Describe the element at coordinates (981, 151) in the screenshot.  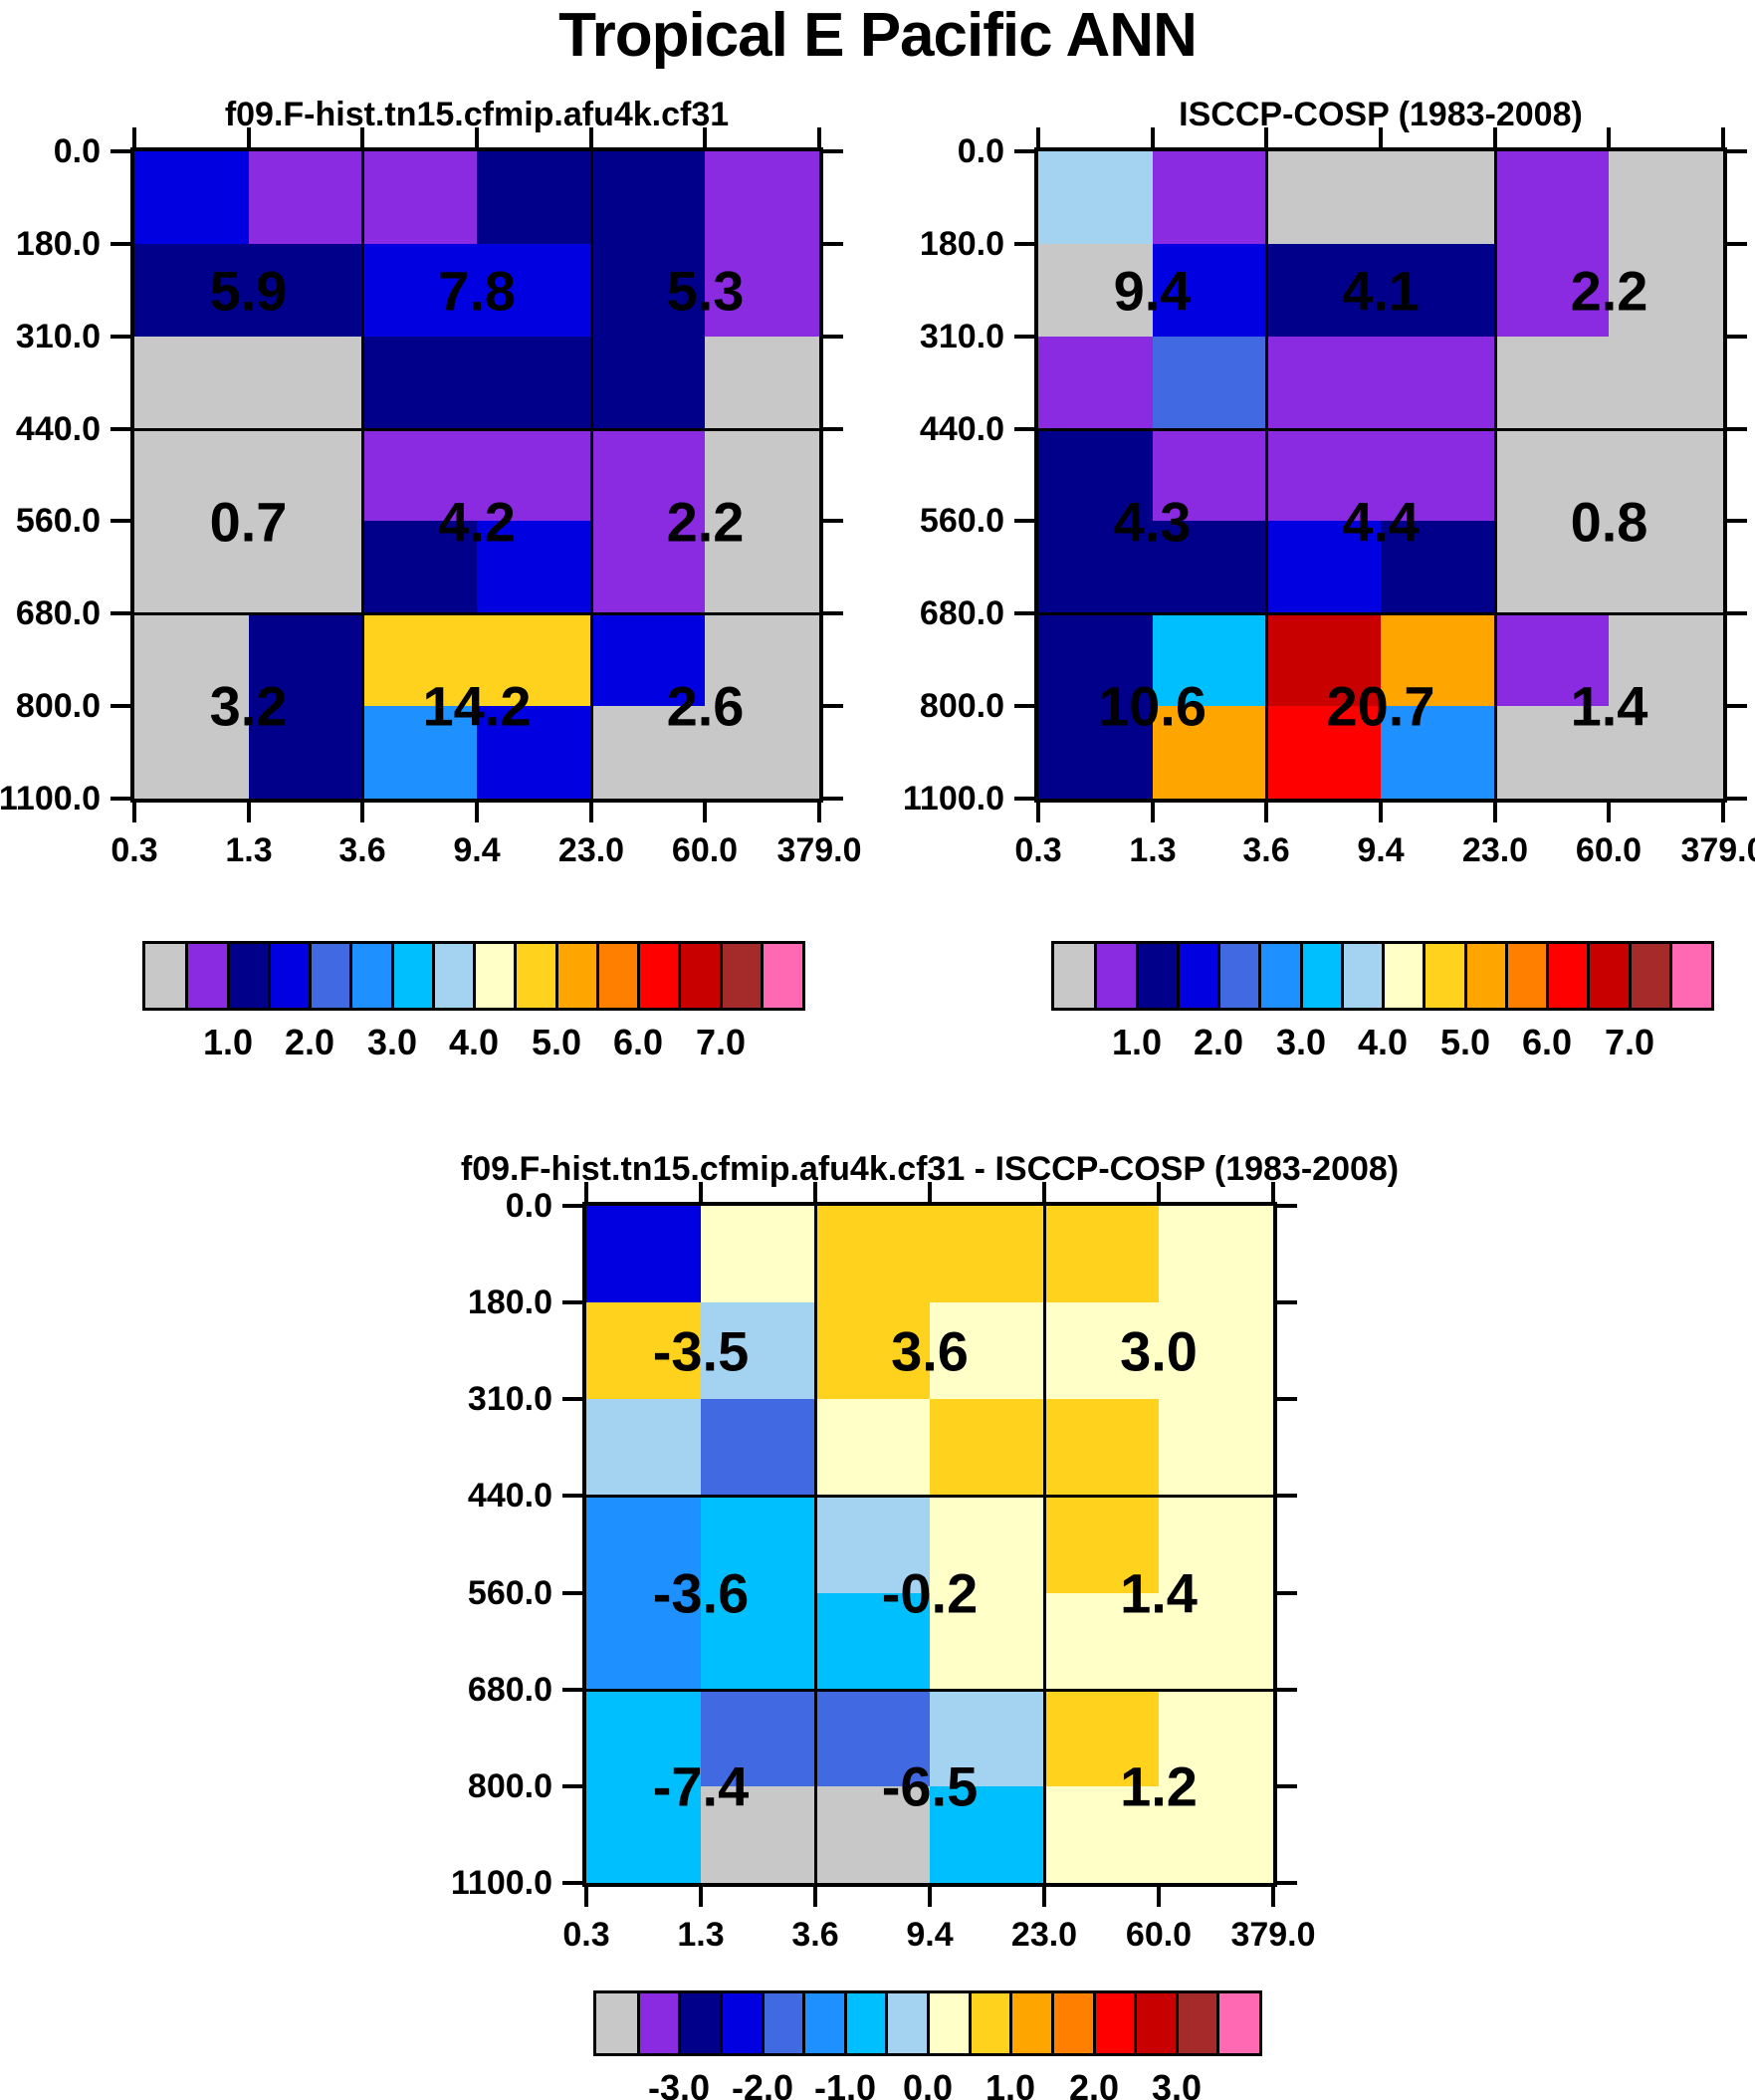
I see `y-tick-label: 0.0` at that location.